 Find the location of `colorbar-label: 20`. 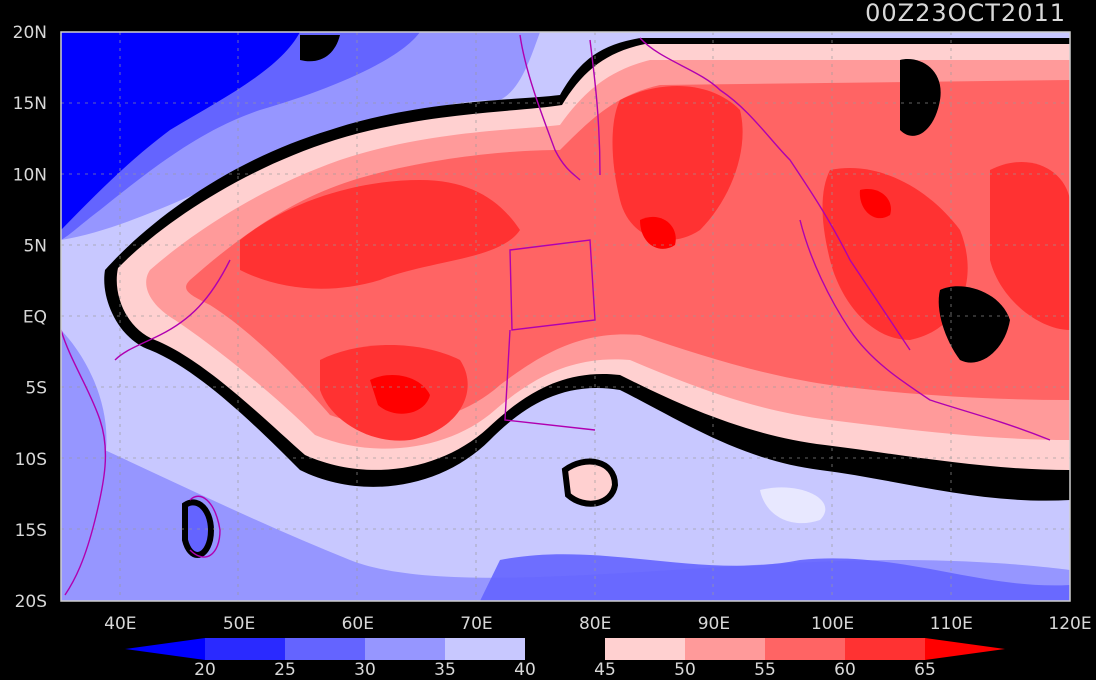

colorbar-label: 20 is located at coordinates (205, 670).